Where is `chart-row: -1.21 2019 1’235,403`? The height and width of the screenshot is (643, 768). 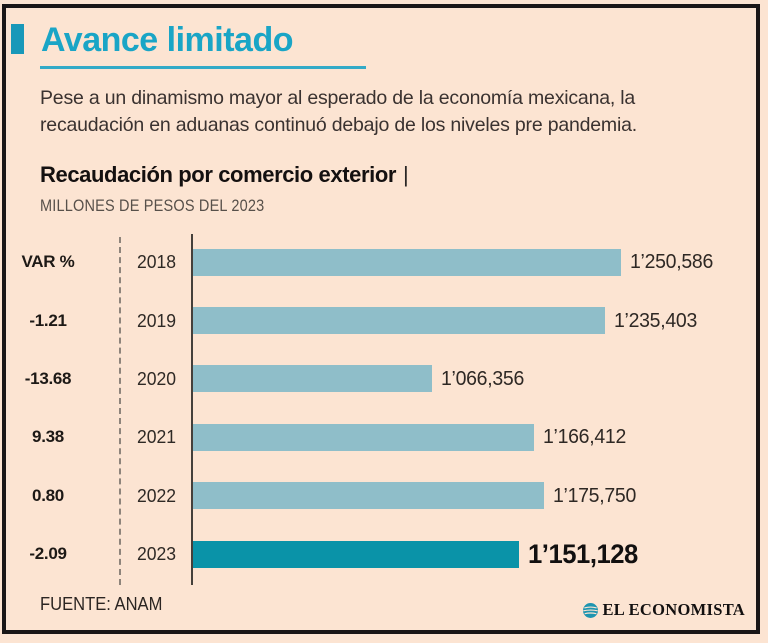 chart-row: -1.21 2019 1’235,403 is located at coordinates (384, 320).